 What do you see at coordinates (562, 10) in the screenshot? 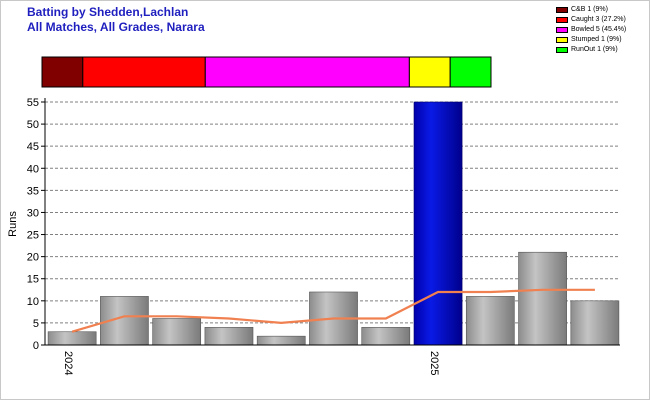
I see `legend-swatch-cb` at bounding box center [562, 10].